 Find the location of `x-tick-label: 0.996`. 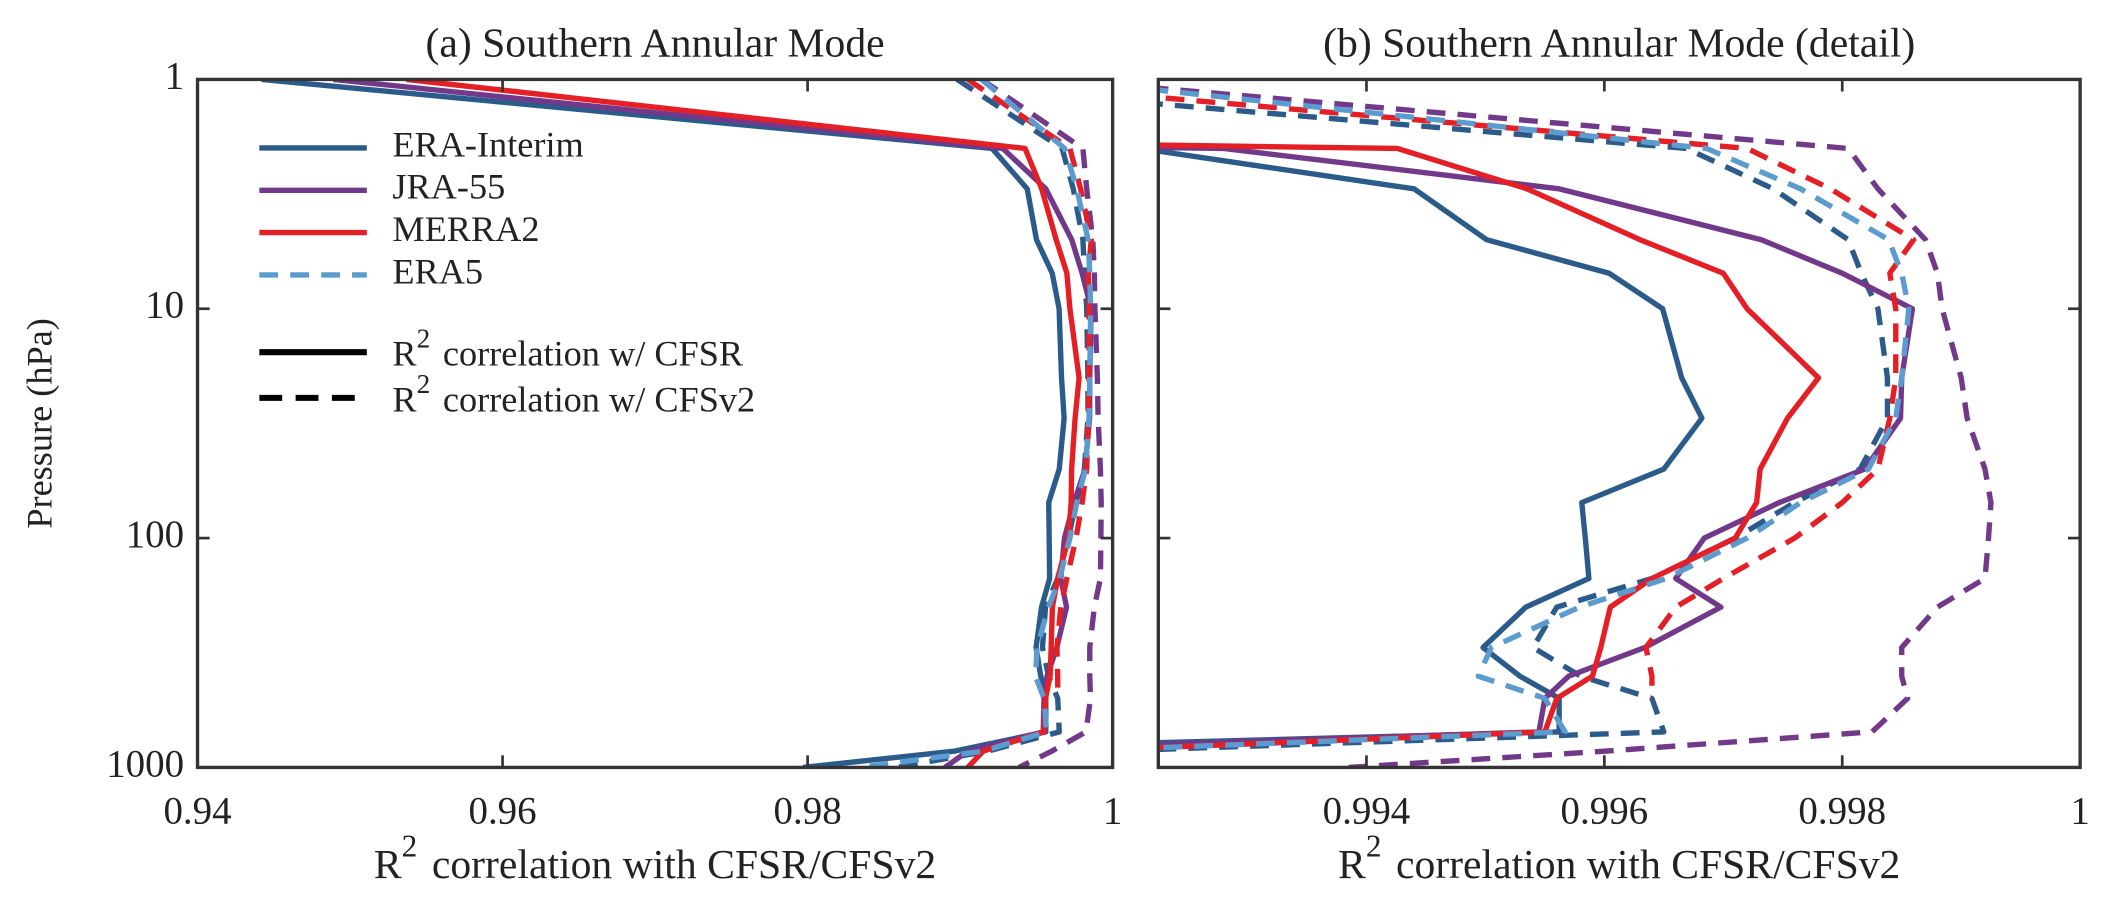

x-tick-label: 0.996 is located at coordinates (1605, 810).